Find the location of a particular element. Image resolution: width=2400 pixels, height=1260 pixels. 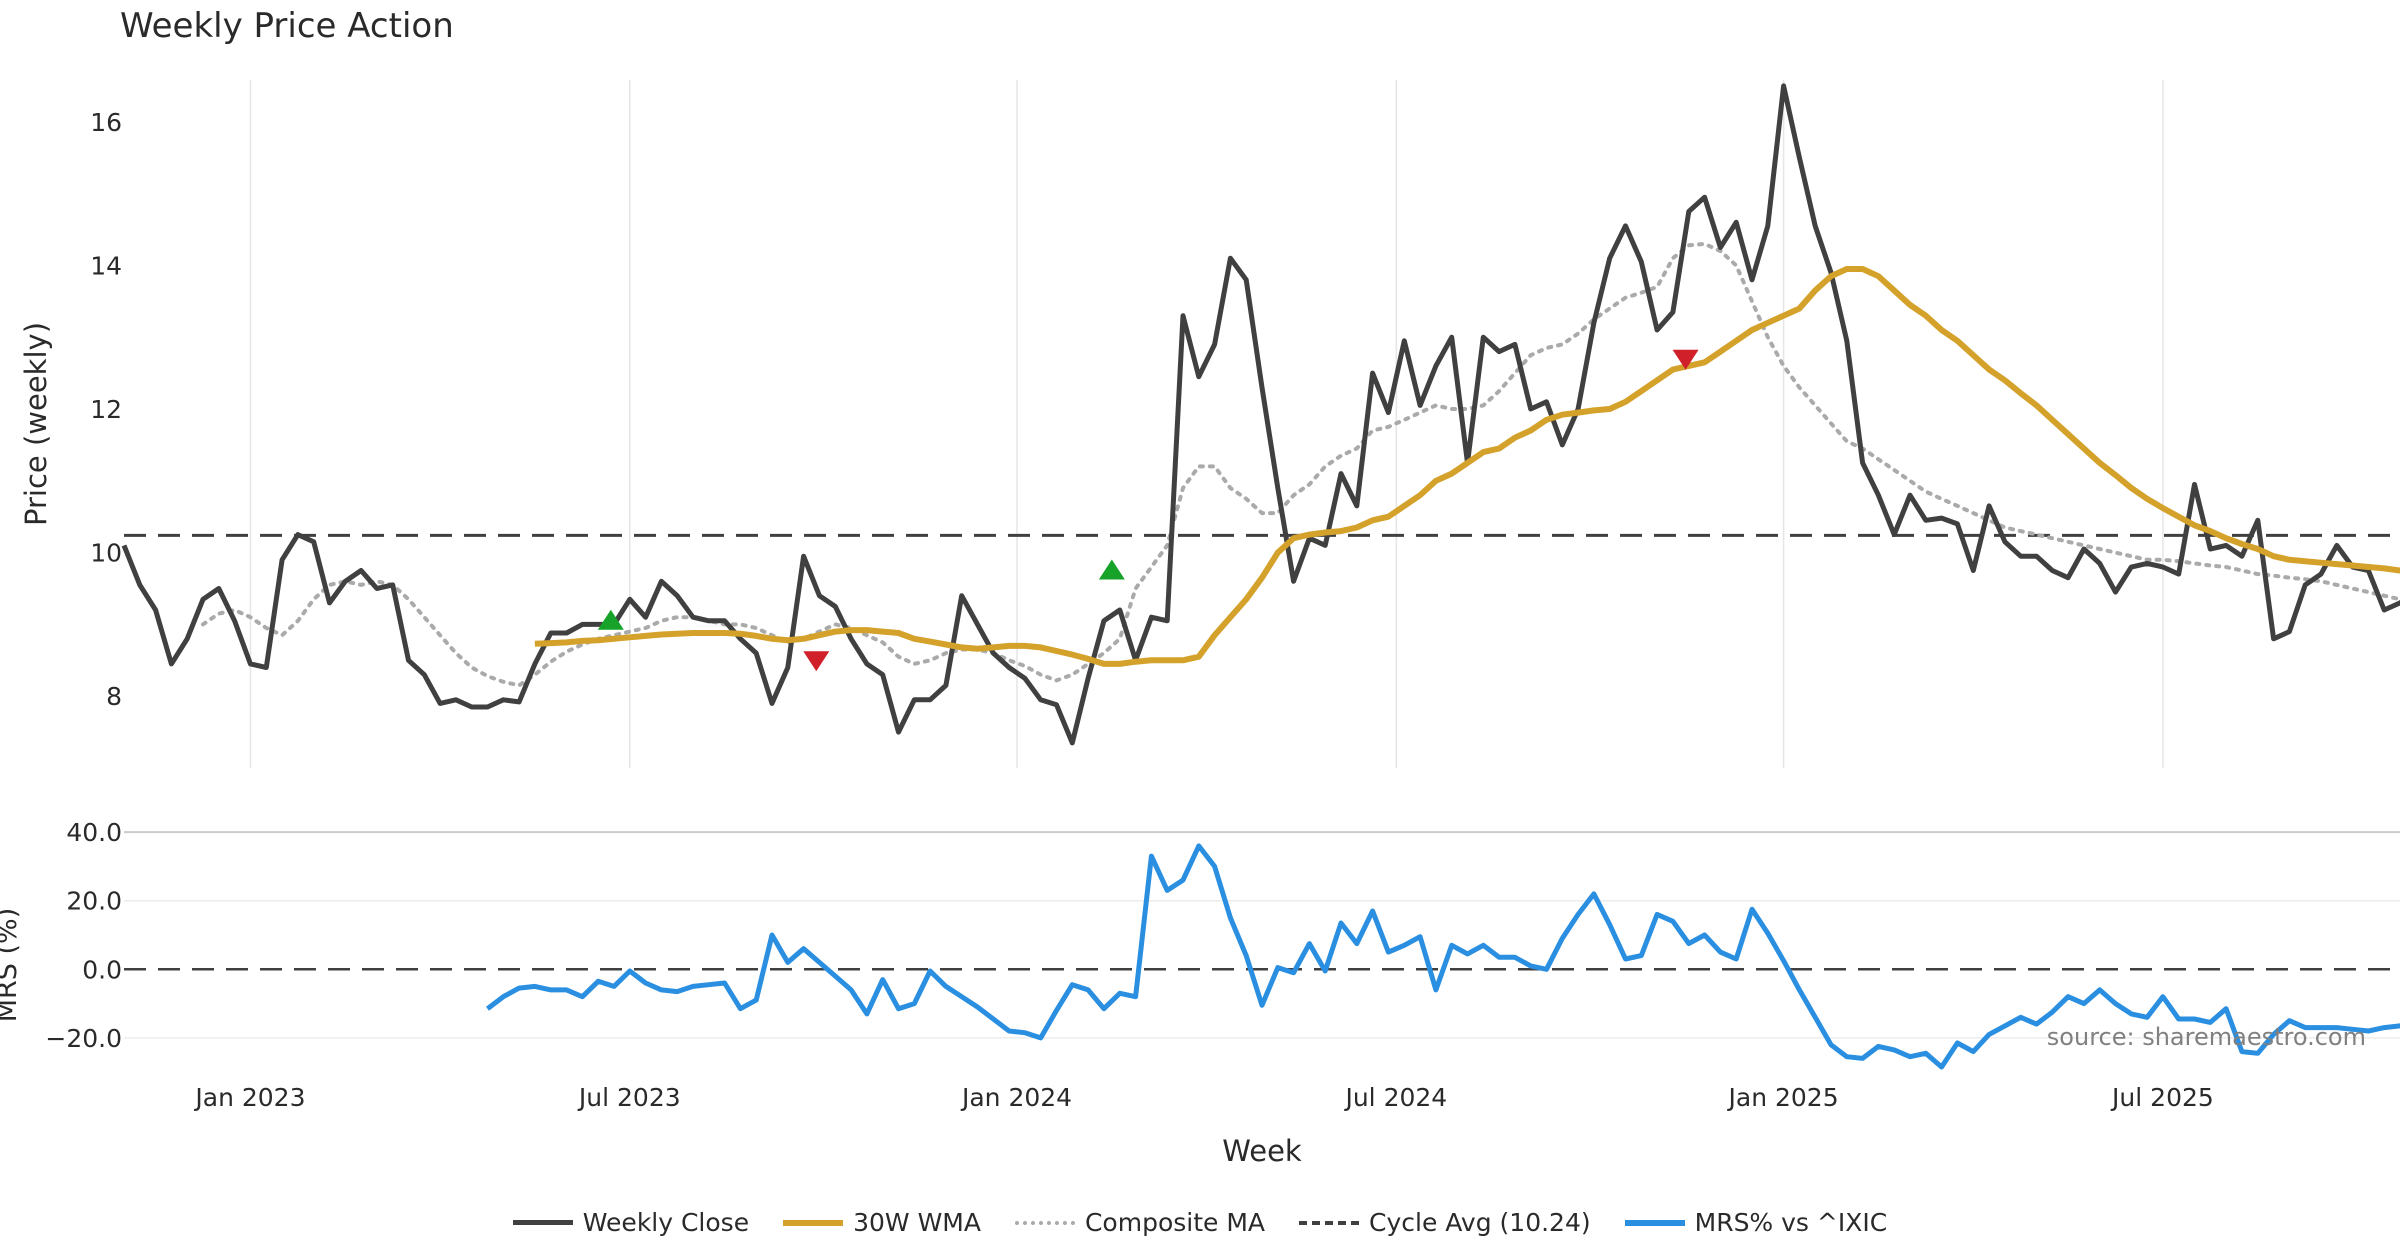

x-tick-label: Jul 2023 is located at coordinates (629, 1097).